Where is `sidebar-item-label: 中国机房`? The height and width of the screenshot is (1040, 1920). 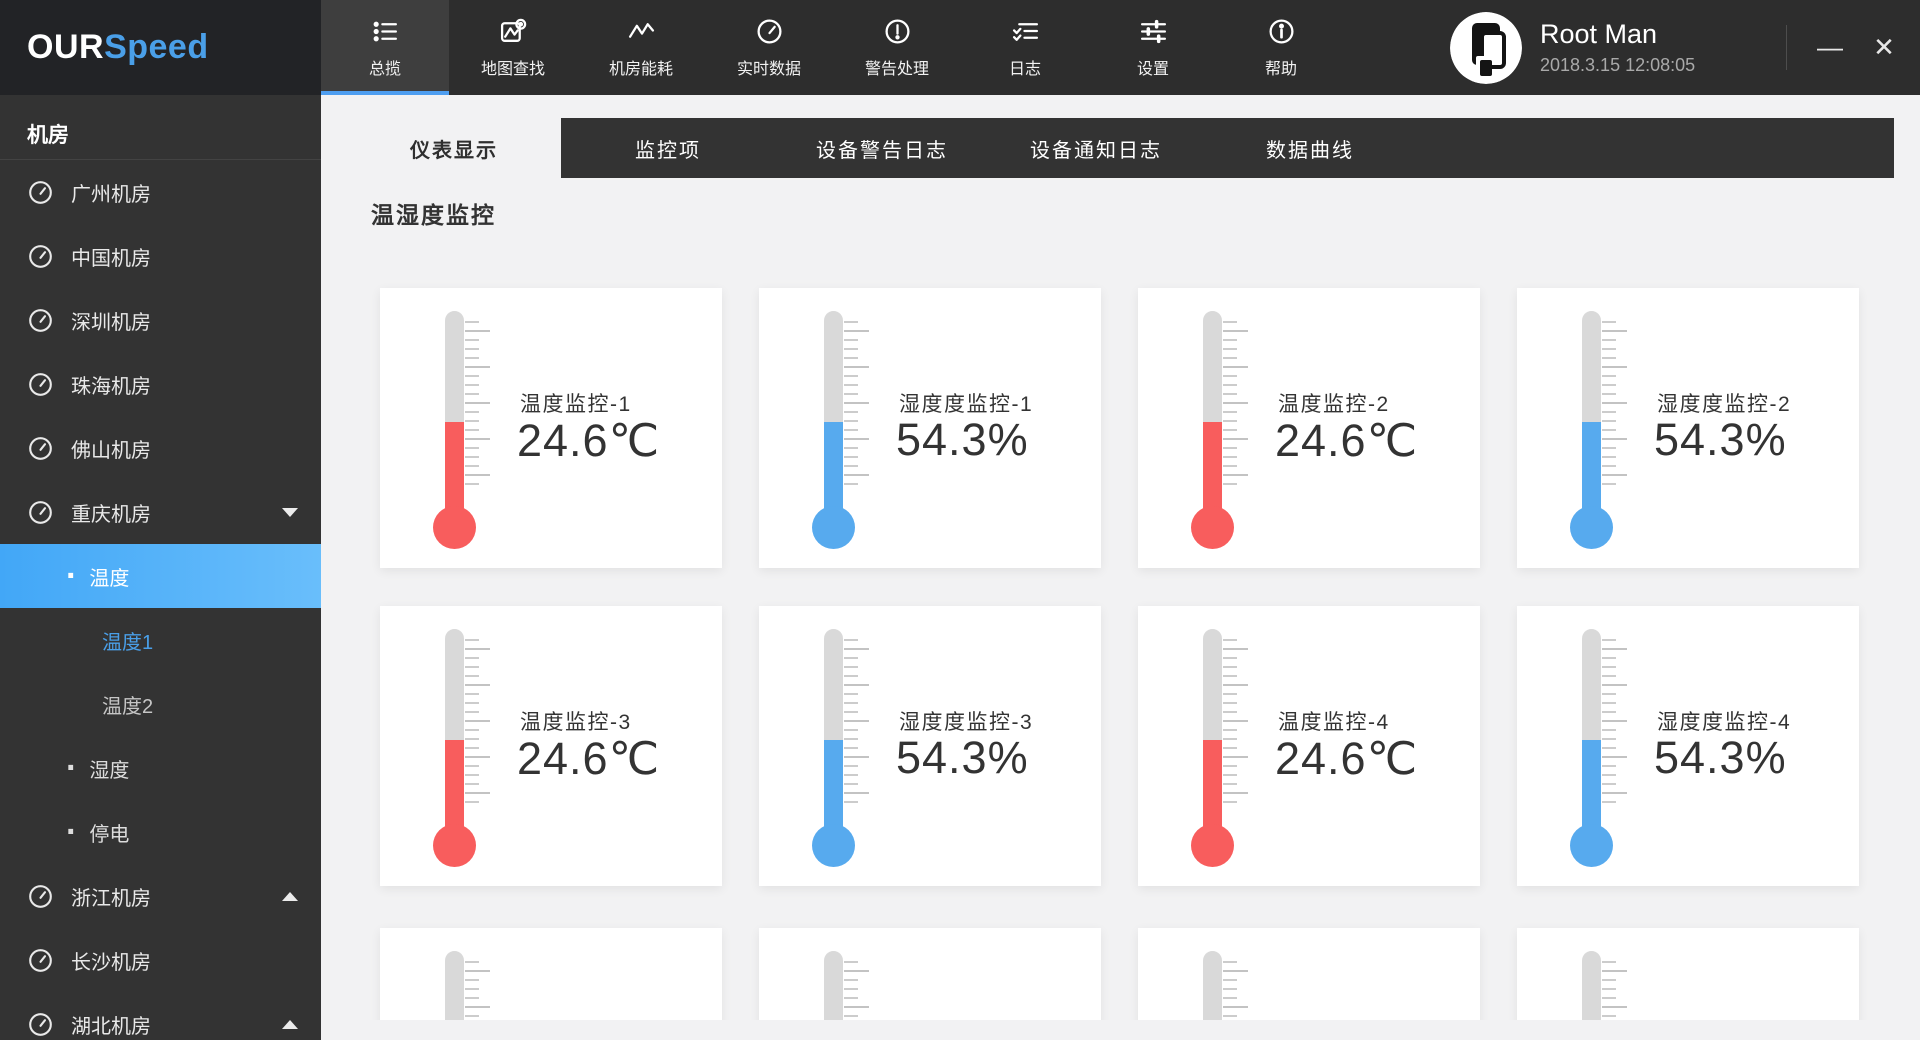
sidebar-item-label: 中国机房 is located at coordinates (111, 258).